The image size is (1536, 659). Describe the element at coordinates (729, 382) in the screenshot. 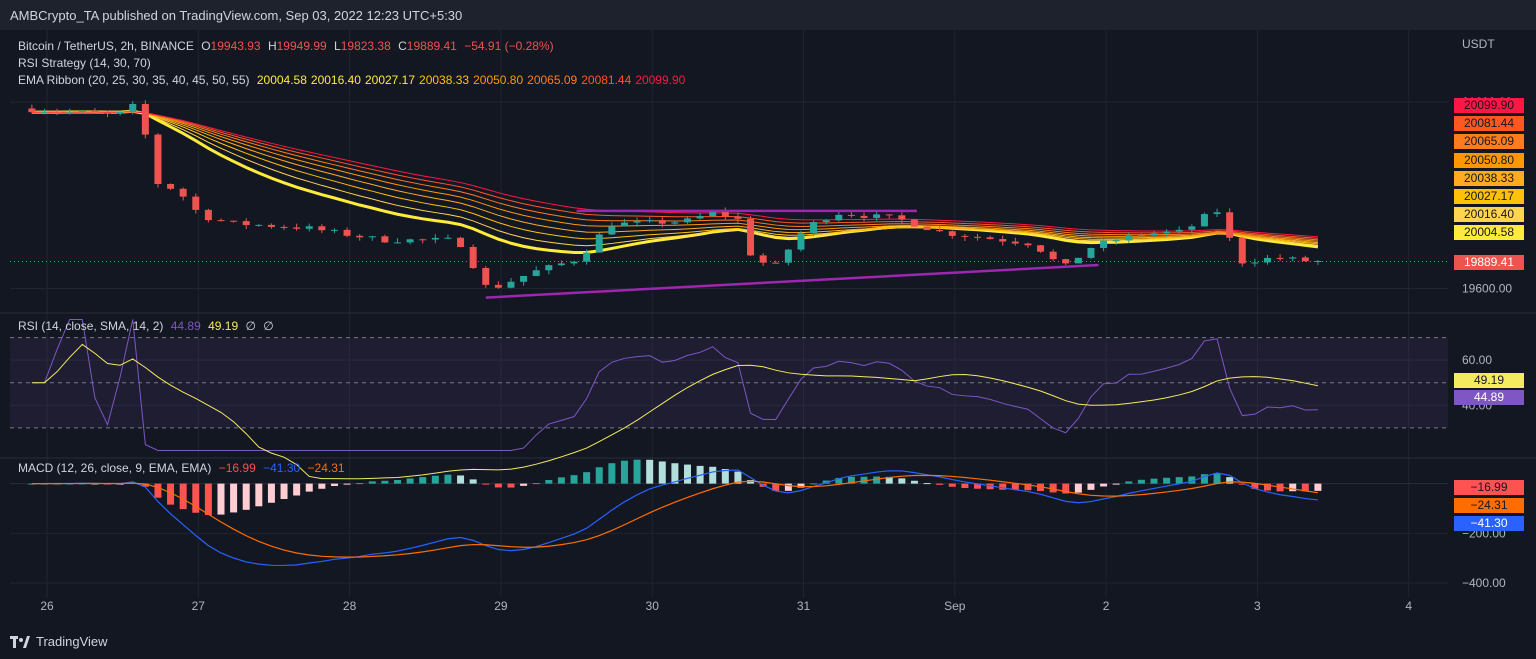

I see `rsi-band` at that location.